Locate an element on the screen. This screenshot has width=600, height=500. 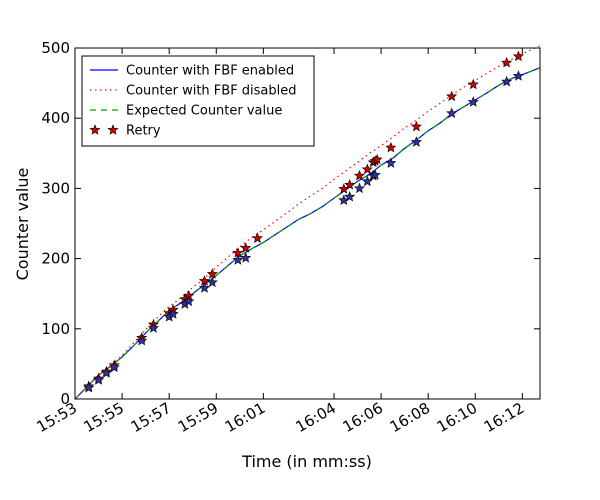
x-axis-label: Time (in mm:ss) is located at coordinates (306, 461).